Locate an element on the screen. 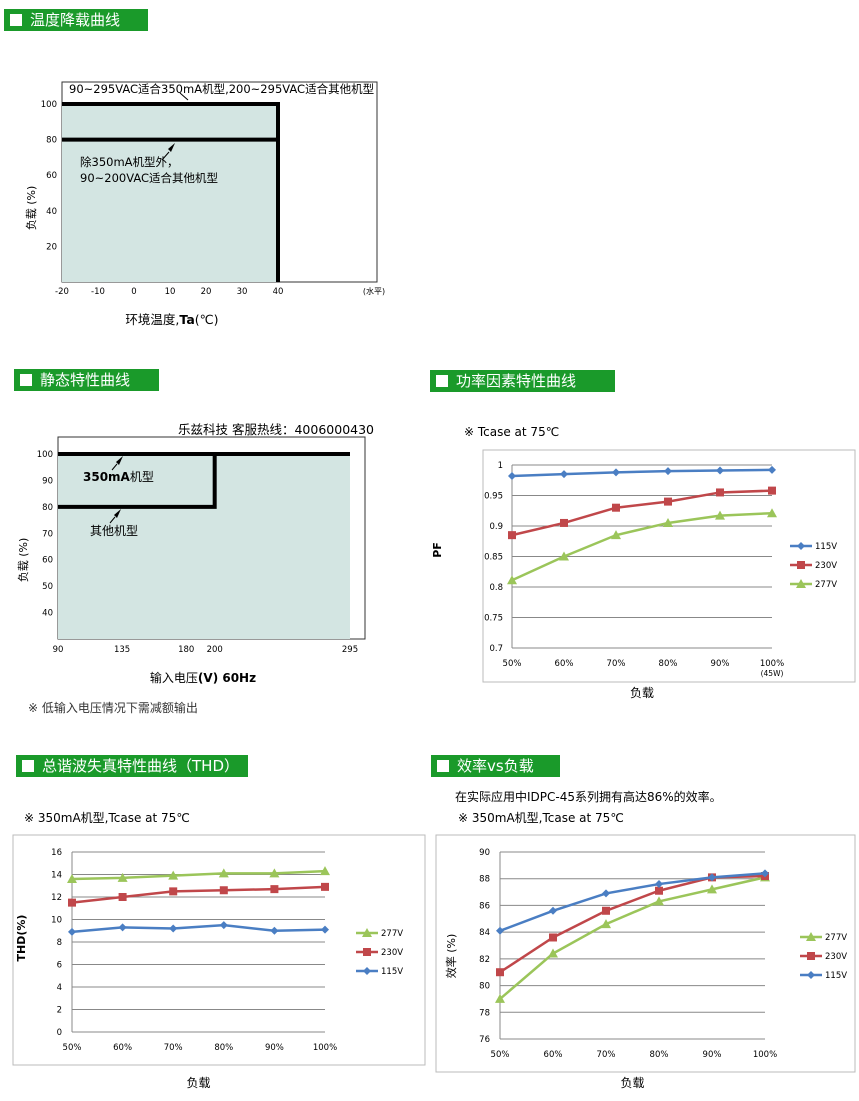 This screenshot has width=859, height=1101. y-tick-label: 0.85 is located at coordinates (493, 558).